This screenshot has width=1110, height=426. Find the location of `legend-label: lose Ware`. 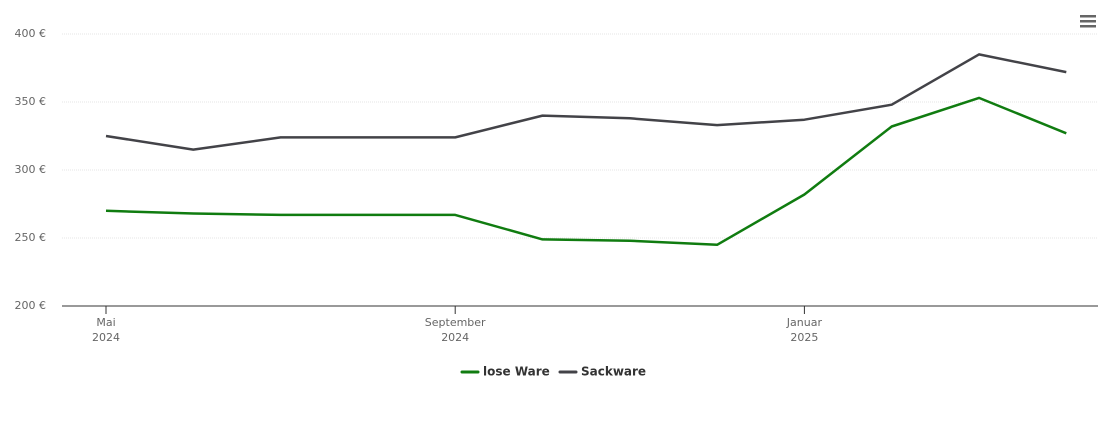

legend-label: lose Ware is located at coordinates (516, 372).